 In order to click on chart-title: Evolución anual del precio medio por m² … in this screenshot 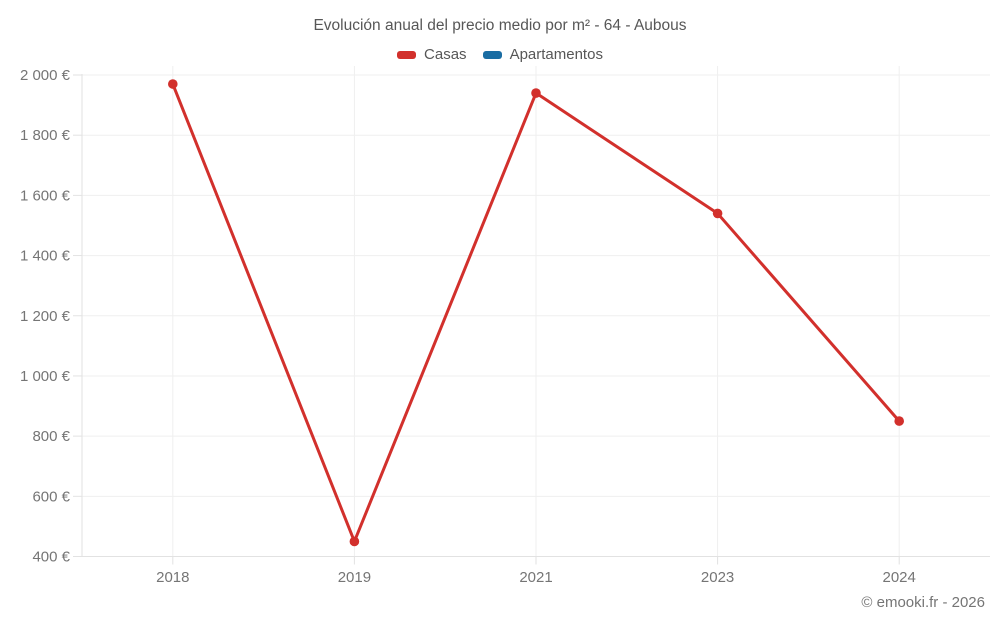, I will do `click(500, 25)`.